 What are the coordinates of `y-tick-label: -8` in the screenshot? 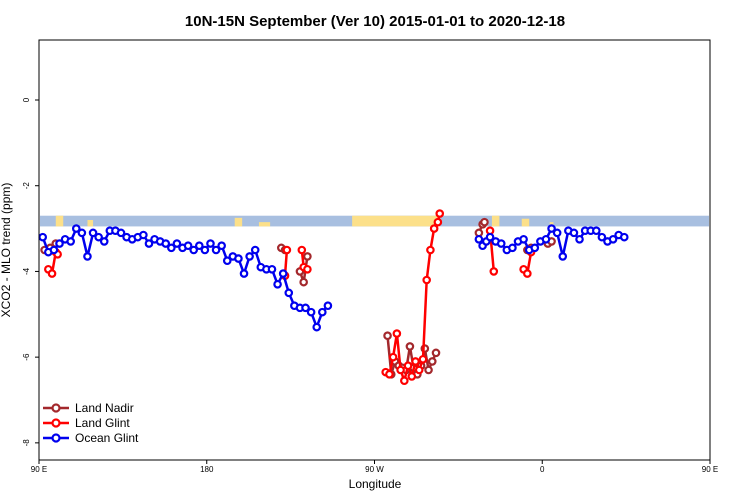 It's located at (26, 443).